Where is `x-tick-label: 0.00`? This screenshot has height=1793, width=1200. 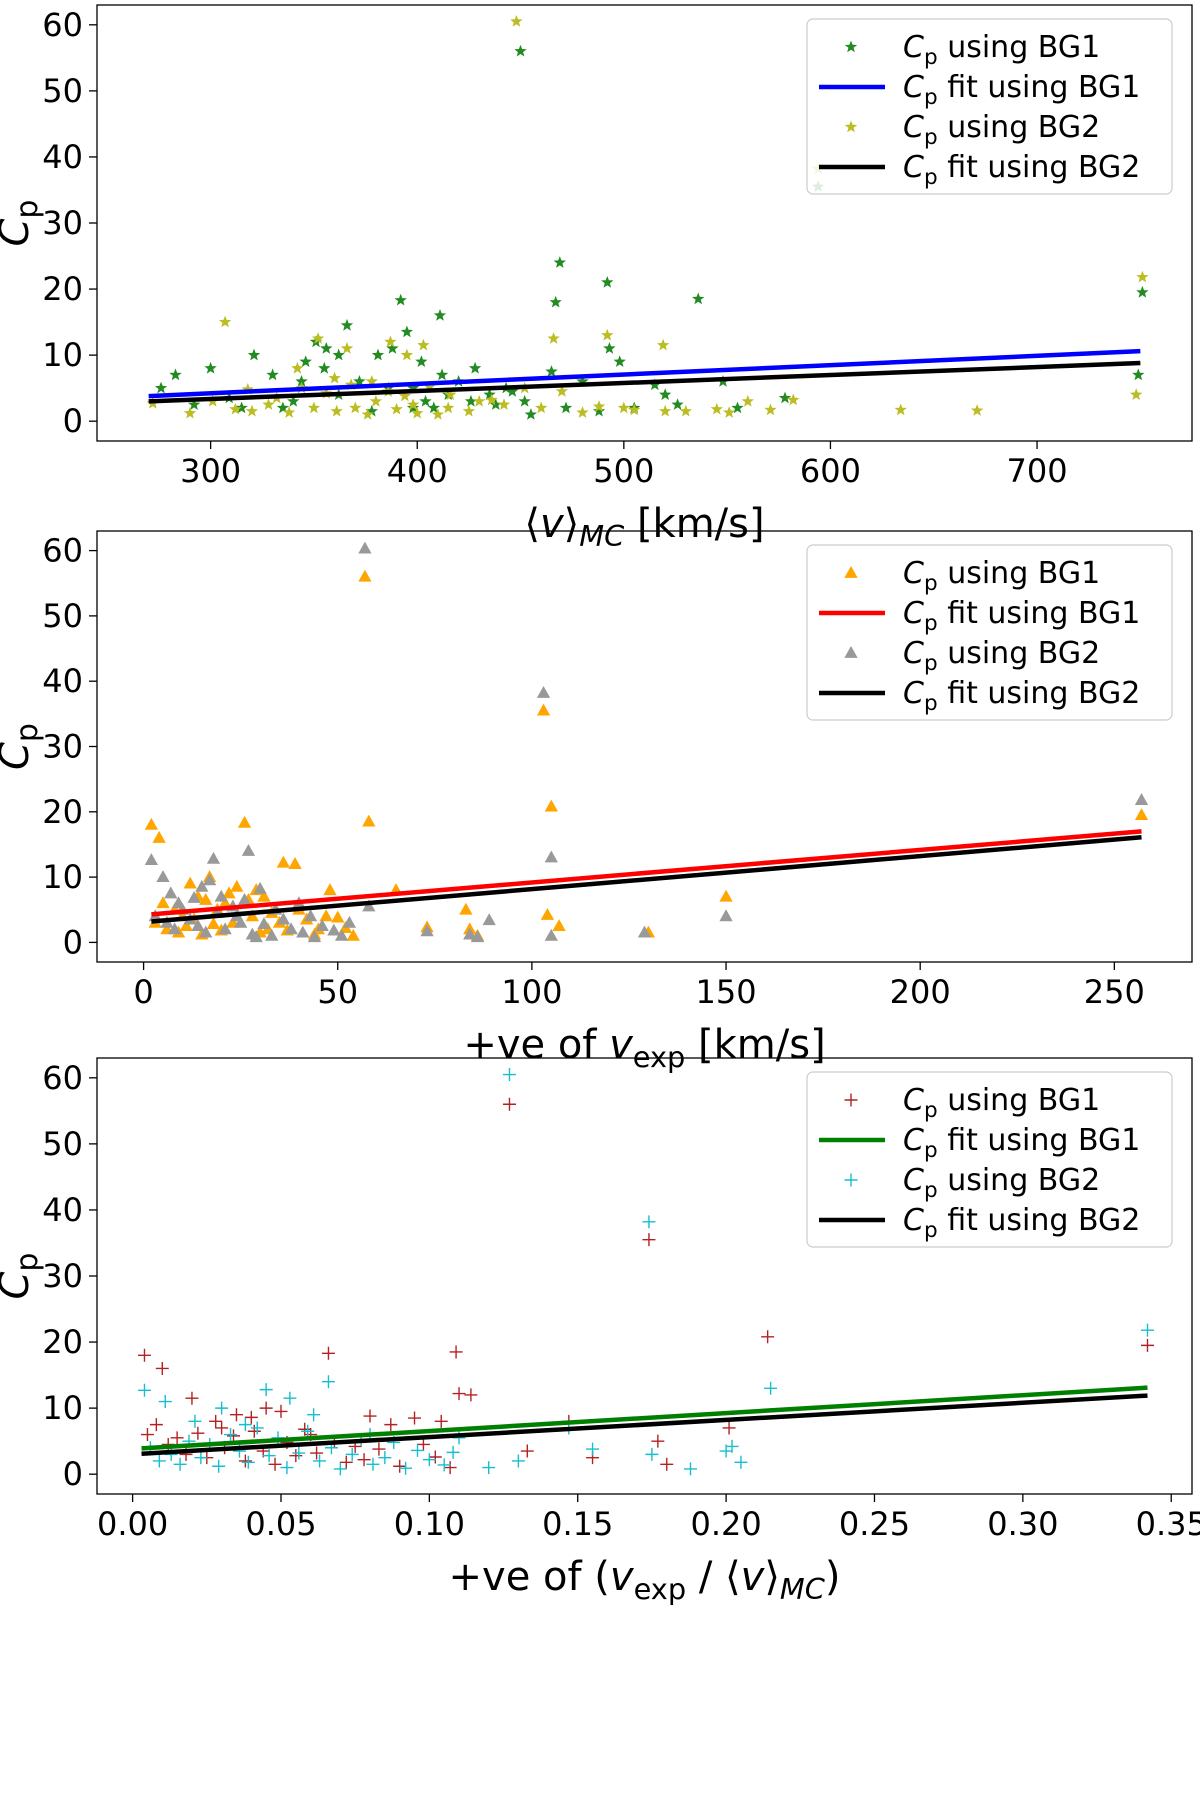
x-tick-label: 0.00 is located at coordinates (132, 1524).